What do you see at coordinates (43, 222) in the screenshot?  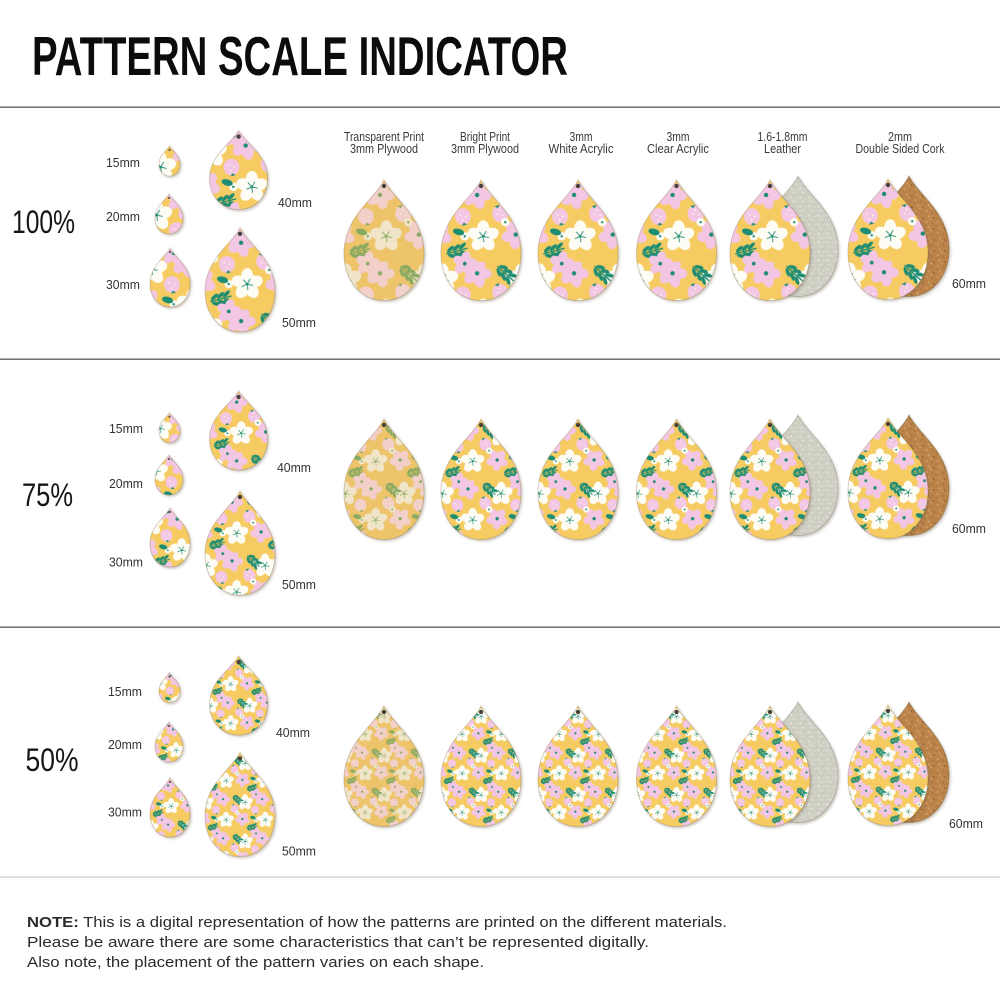 I see `svg-text: 100%` at bounding box center [43, 222].